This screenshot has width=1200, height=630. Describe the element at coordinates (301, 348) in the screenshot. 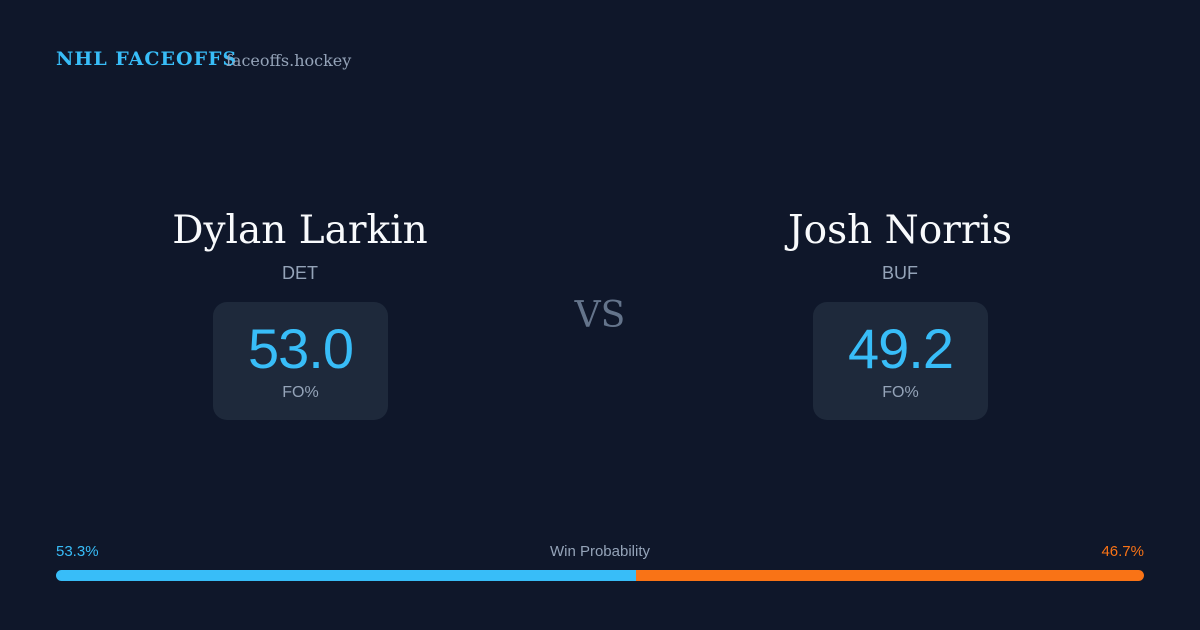

I see `stat-value: 53.0` at that location.